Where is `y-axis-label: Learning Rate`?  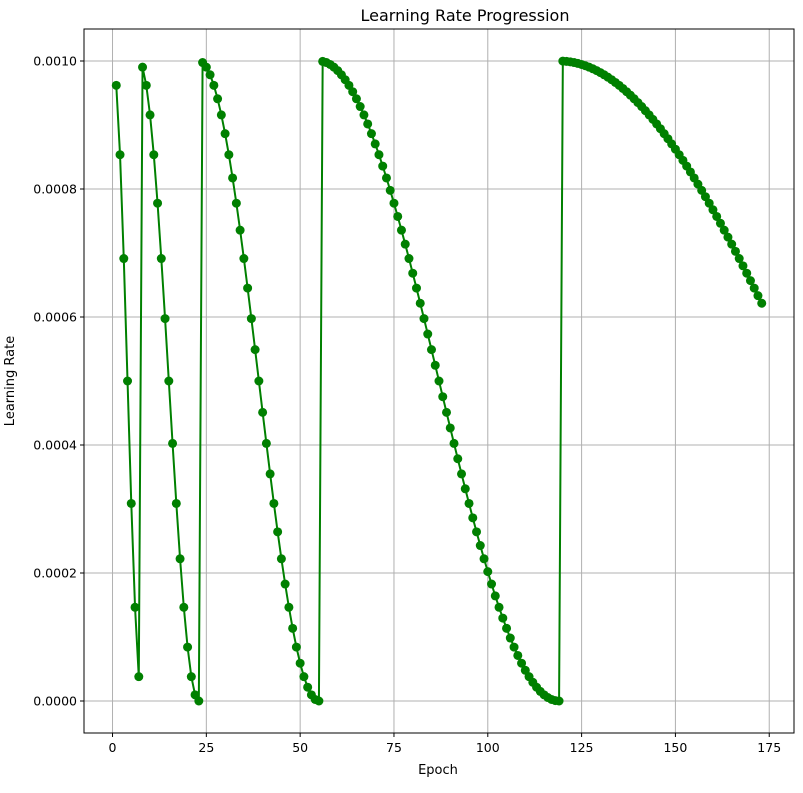
y-axis-label: Learning Rate is located at coordinates (10, 381).